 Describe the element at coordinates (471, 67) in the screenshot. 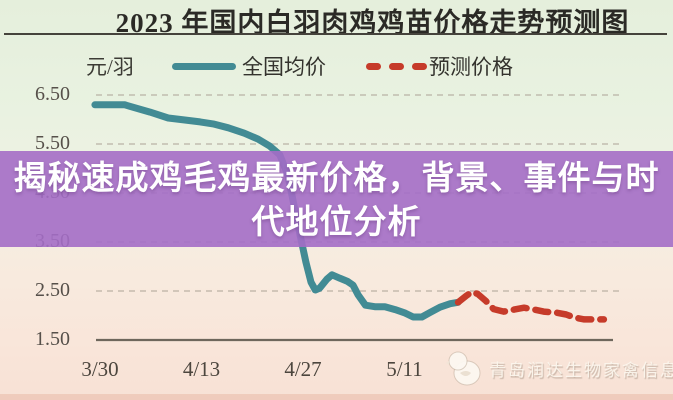

I see `legend-forecast-label: 预测价格` at that location.